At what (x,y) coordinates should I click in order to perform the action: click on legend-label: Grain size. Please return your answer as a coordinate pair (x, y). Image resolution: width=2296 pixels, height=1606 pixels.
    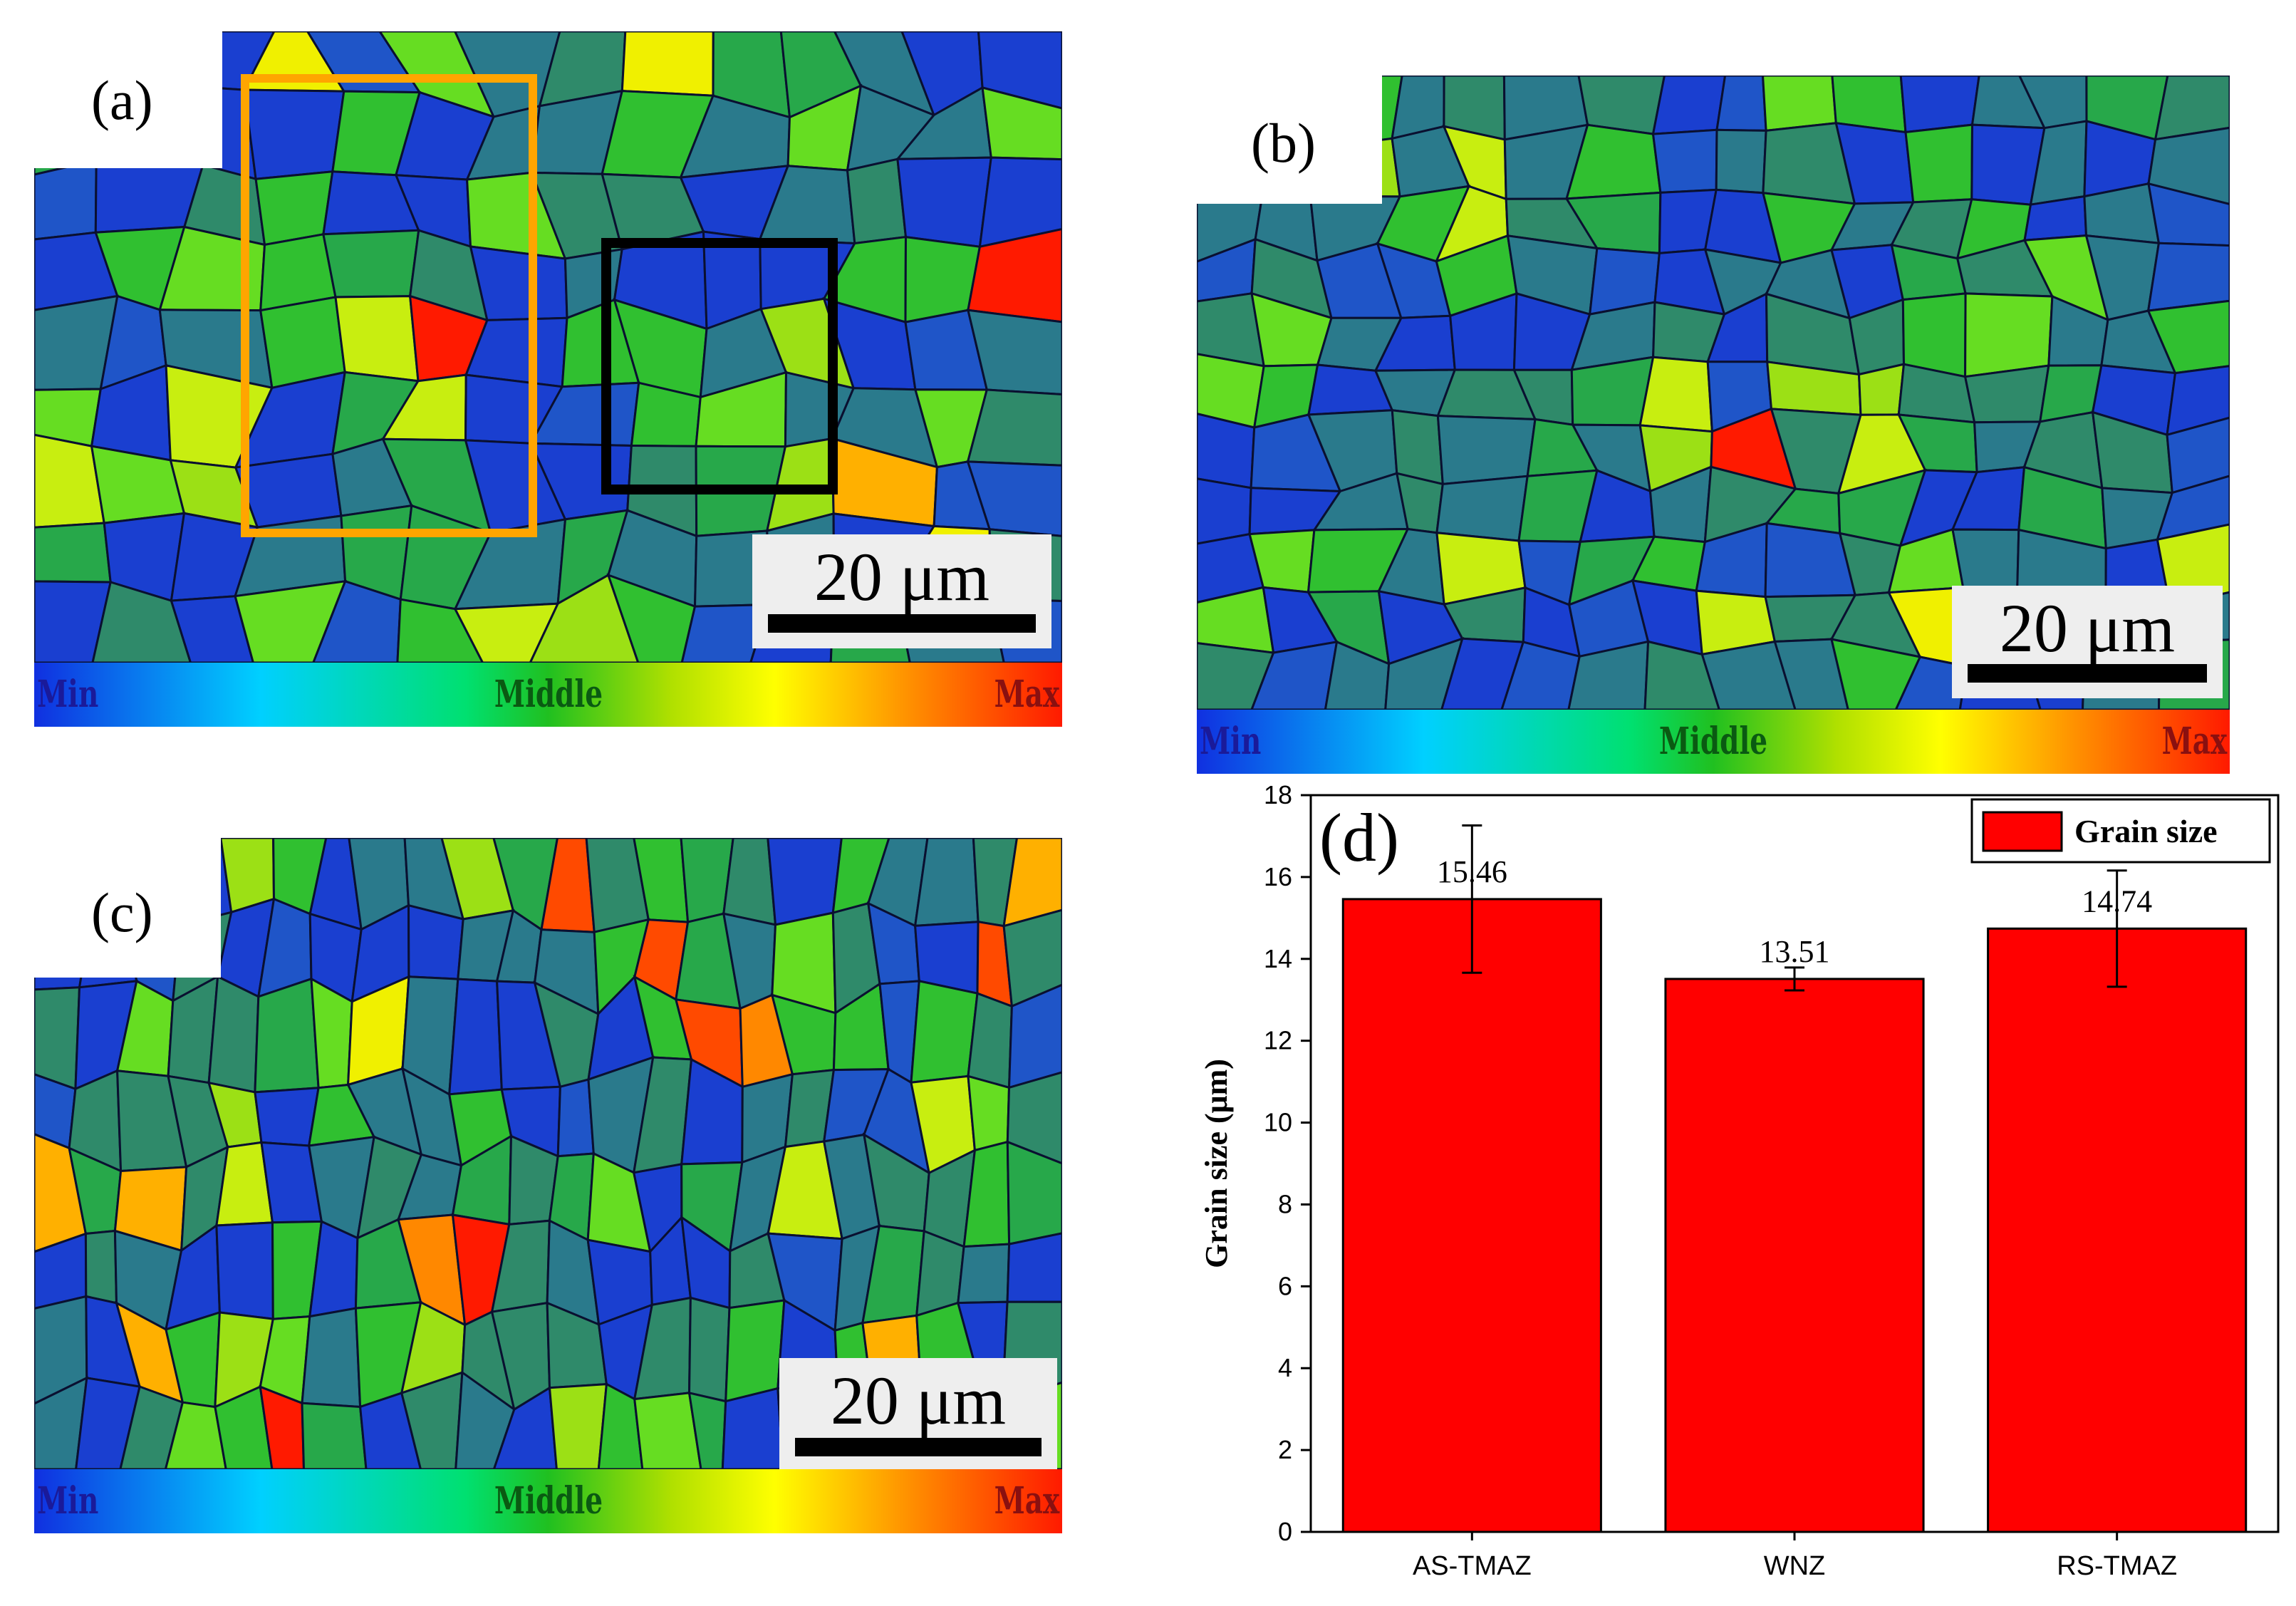
    Looking at the image, I should click on (2146, 831).